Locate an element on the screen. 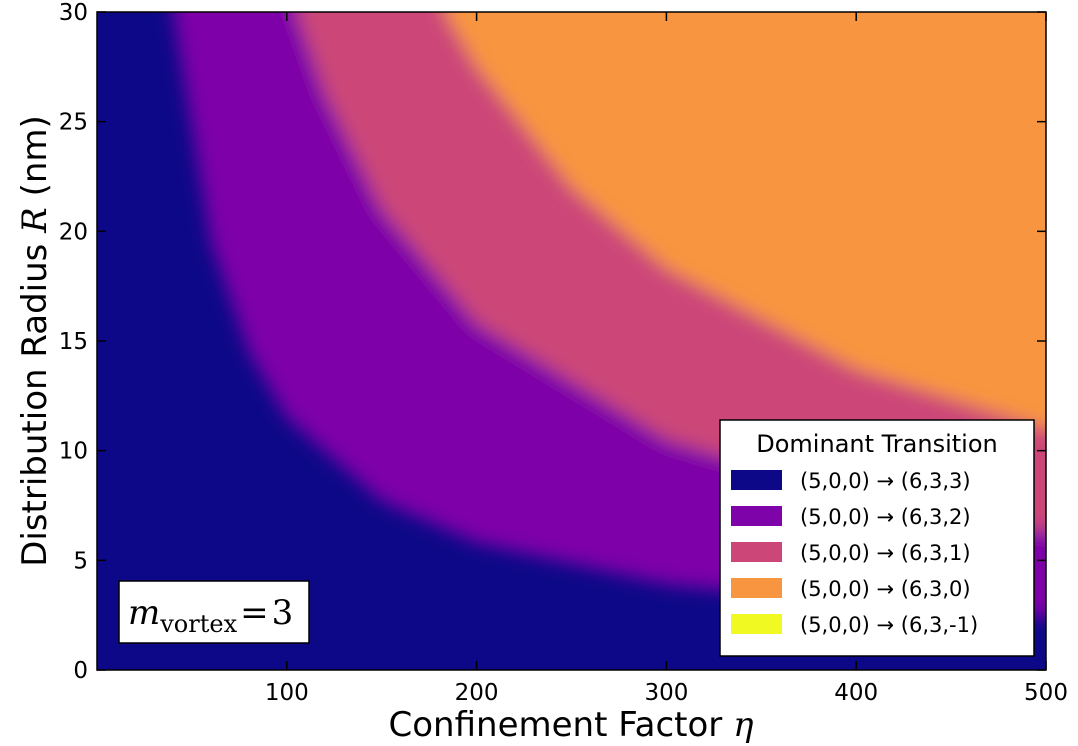 This screenshot has width=1078, height=746. legend-title: Dominant Transition is located at coordinates (876, 444).